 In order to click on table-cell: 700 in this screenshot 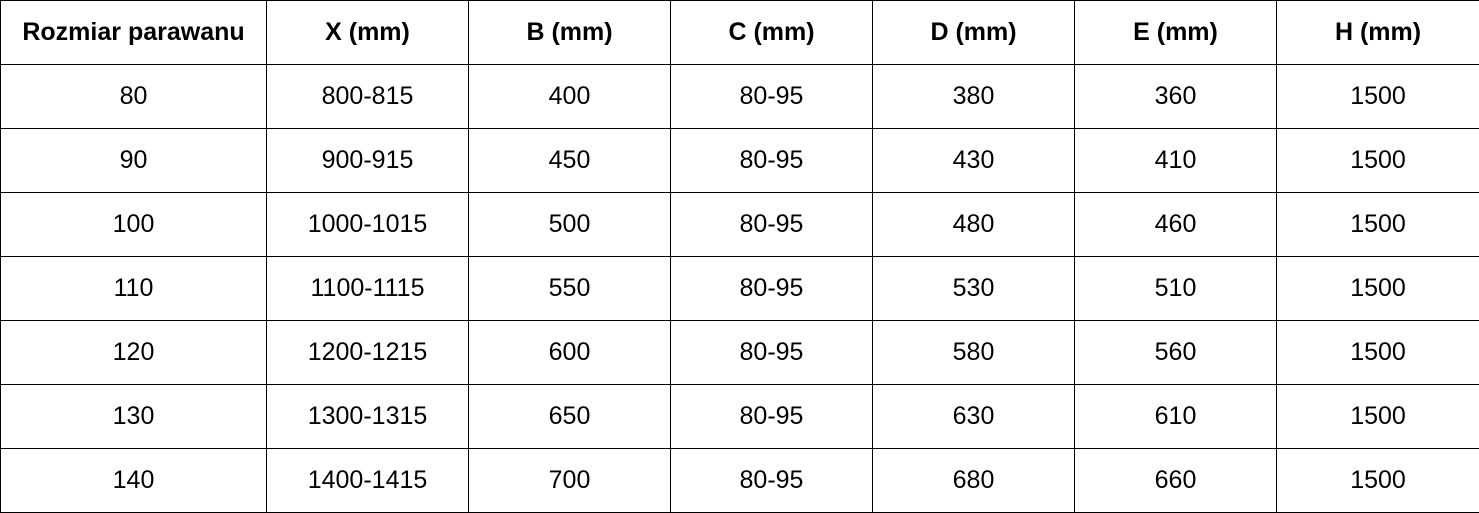, I will do `click(569, 480)`.